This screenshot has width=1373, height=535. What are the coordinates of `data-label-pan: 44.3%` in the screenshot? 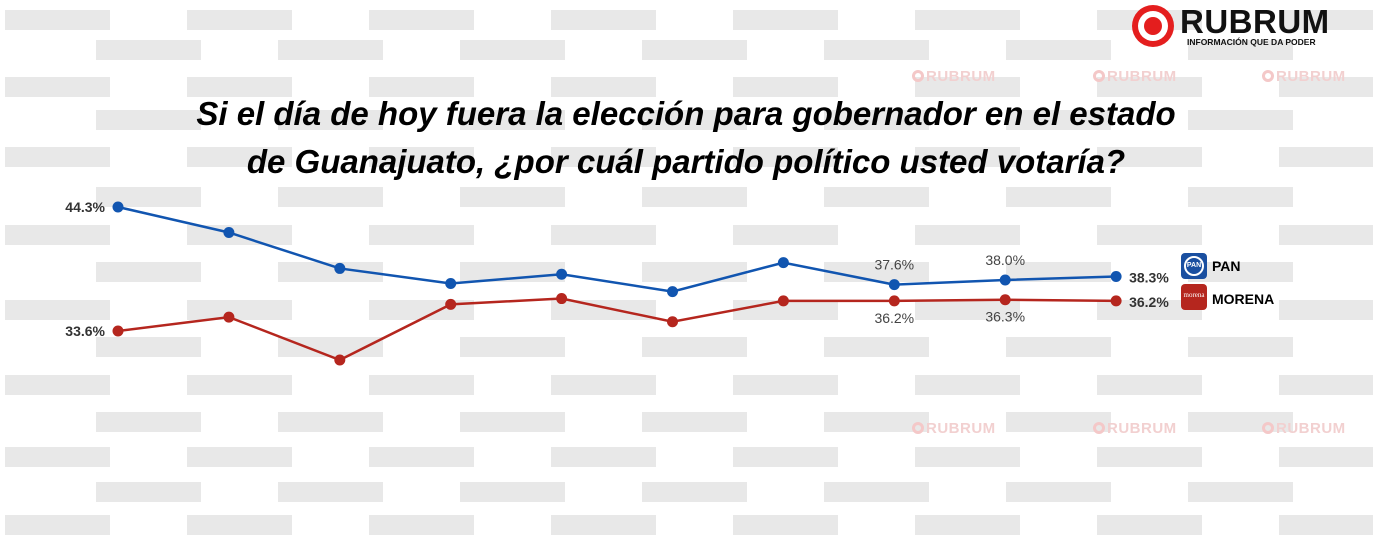 It's located at (85, 207).